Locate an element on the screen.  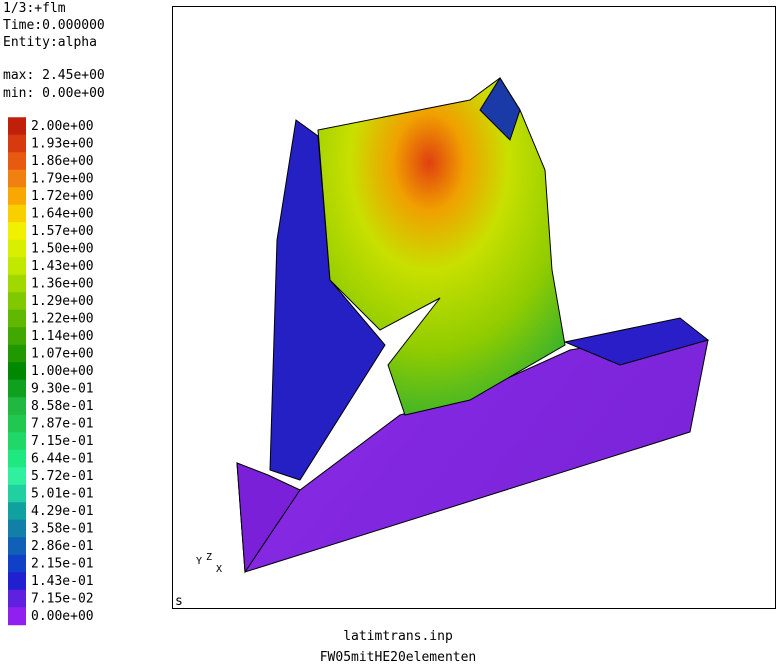
legend-label: 8.58e-01 is located at coordinates (62, 406).